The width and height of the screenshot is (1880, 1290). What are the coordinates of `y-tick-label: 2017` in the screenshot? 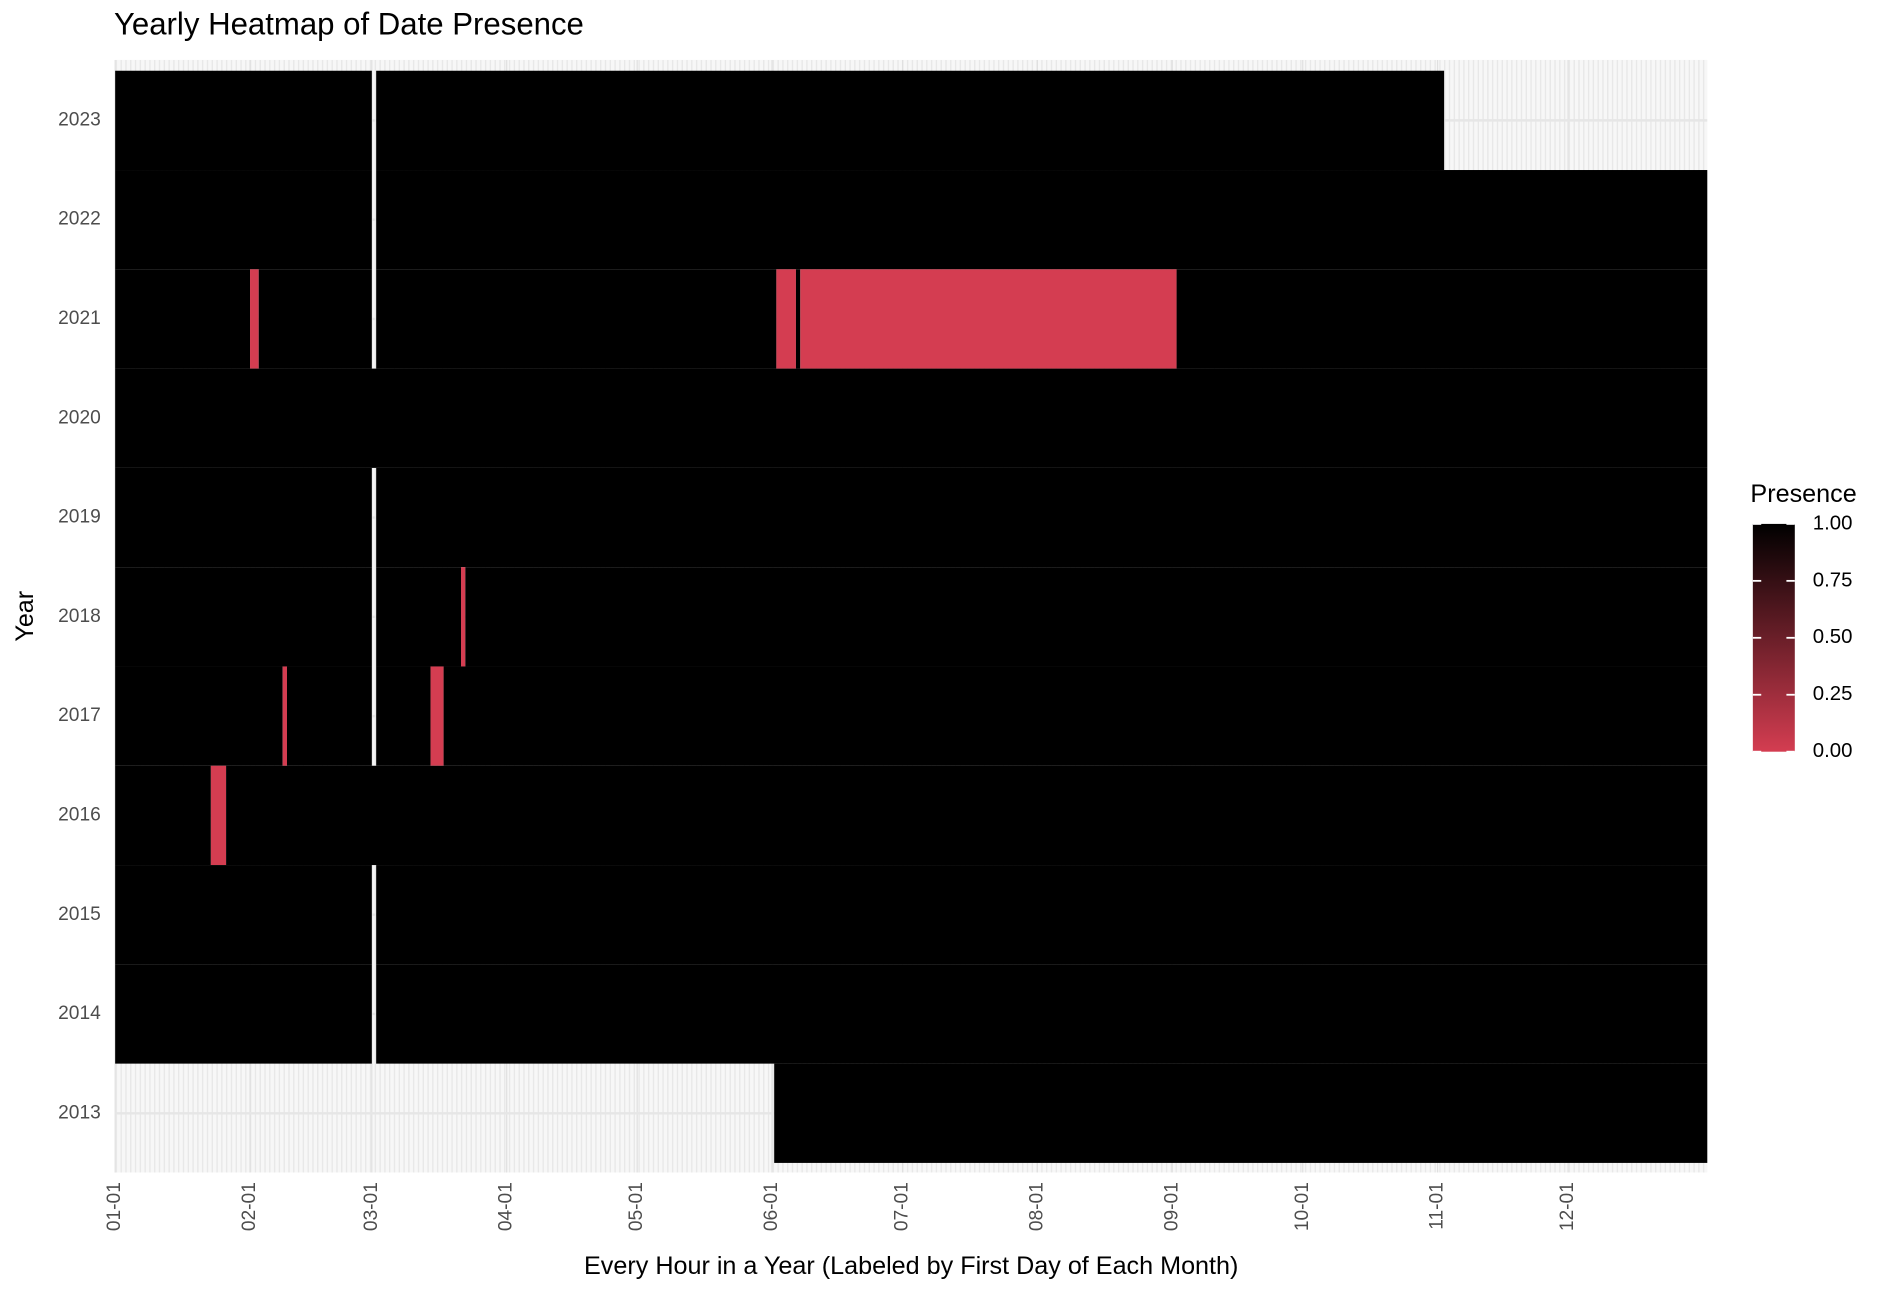 It's located at (79, 715).